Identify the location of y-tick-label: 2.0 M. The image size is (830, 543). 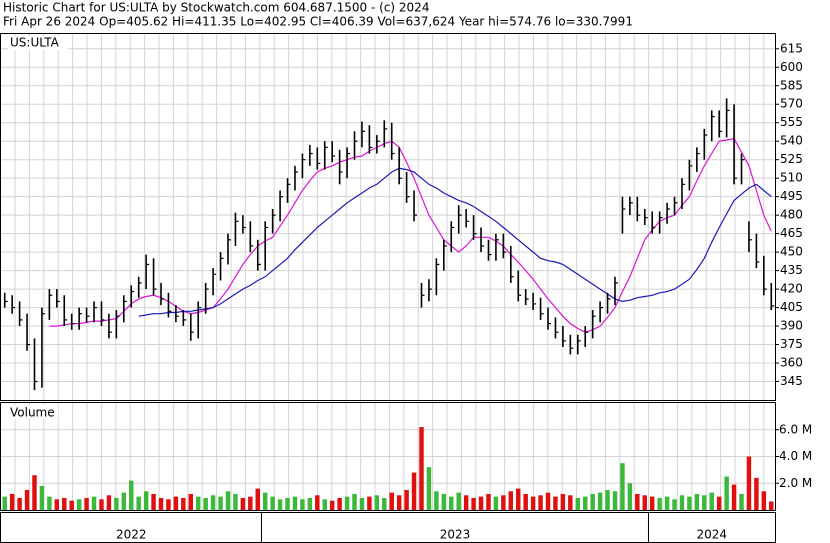
(795, 483).